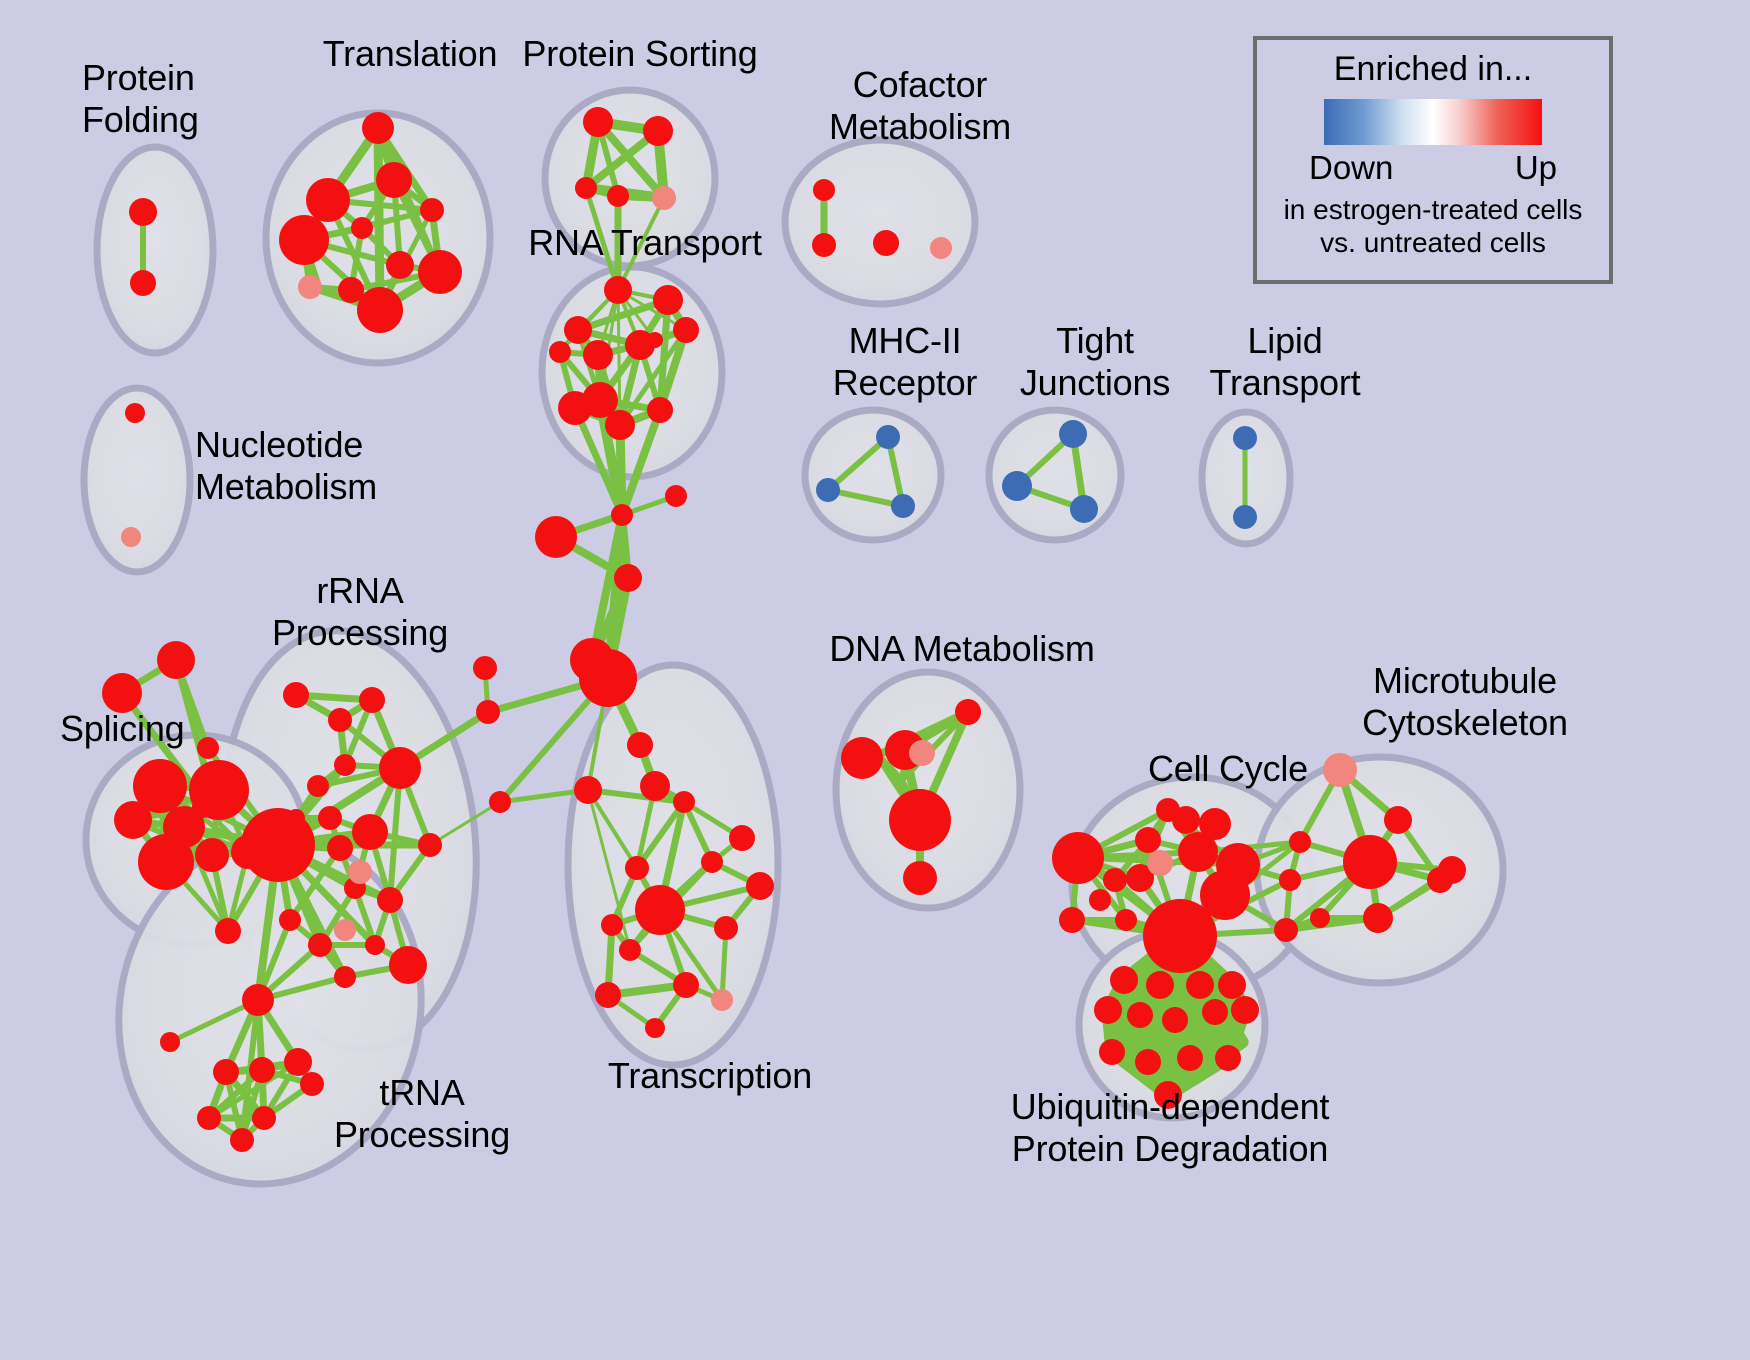 The height and width of the screenshot is (1360, 1750). What do you see at coordinates (422, 1113) in the screenshot?
I see `cluster-label-trna-processing: tRNA Processing` at bounding box center [422, 1113].